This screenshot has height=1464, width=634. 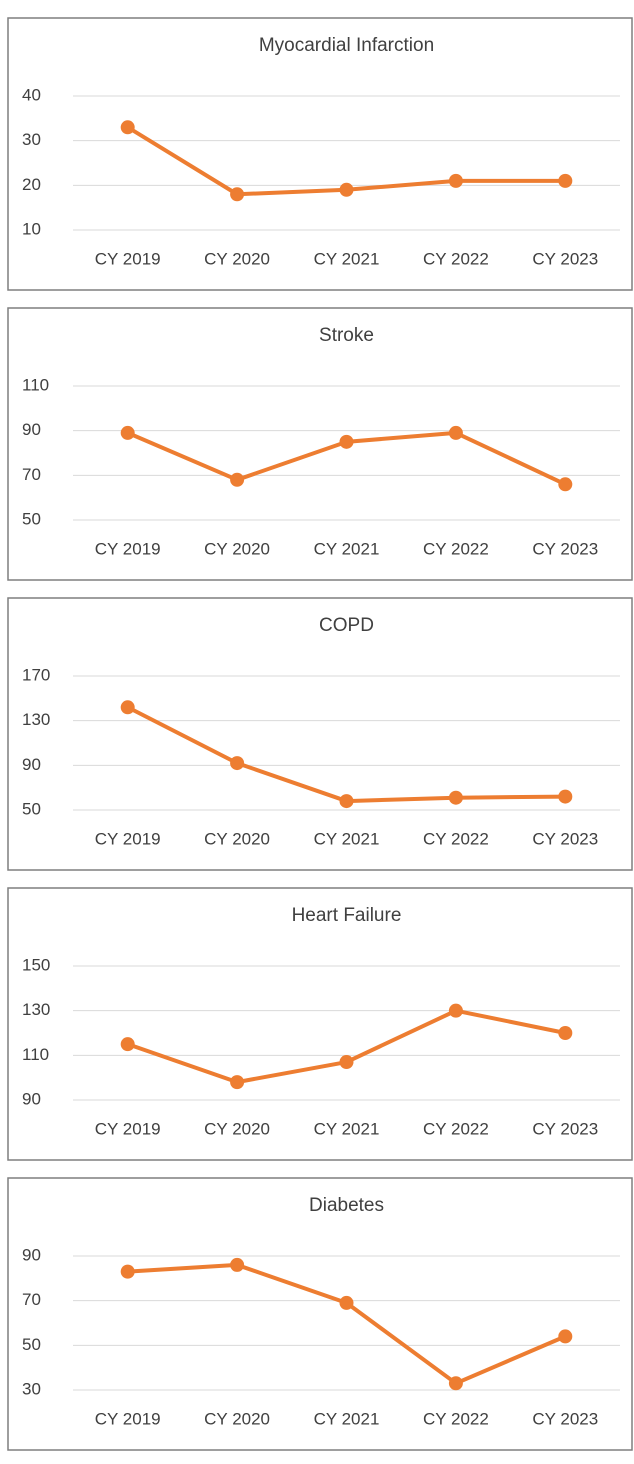 I want to click on chart-title: Heart Failure, so click(x=347, y=915).